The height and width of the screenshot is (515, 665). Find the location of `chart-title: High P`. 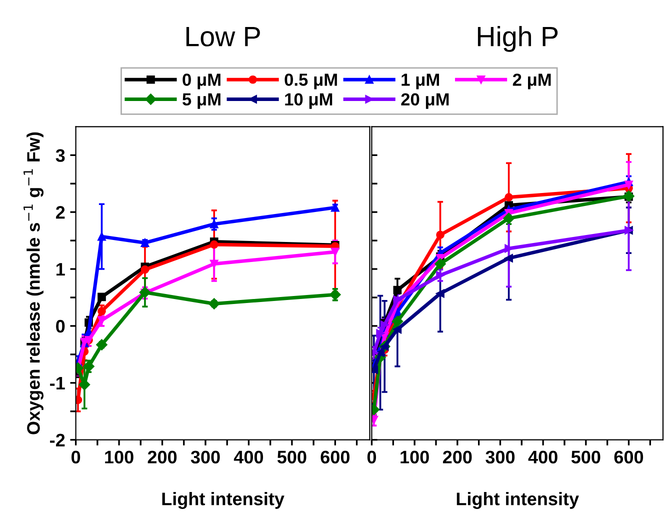

chart-title: High P is located at coordinates (518, 39).